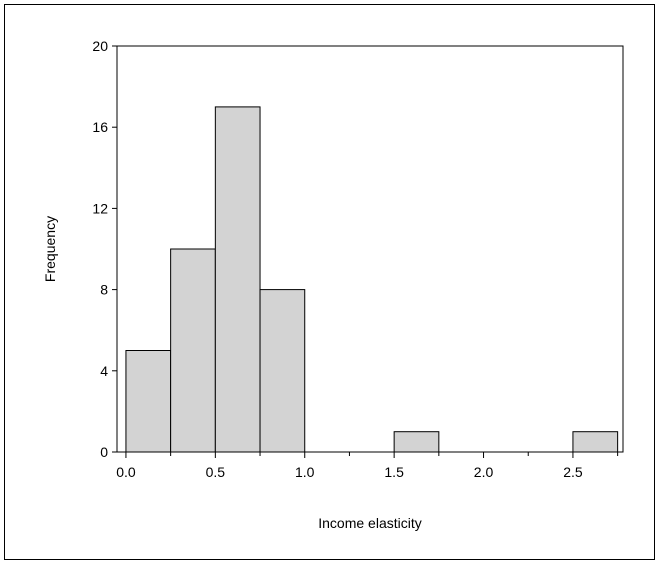  What do you see at coordinates (126, 472) in the screenshot?
I see `x-tick-label: 0.0` at bounding box center [126, 472].